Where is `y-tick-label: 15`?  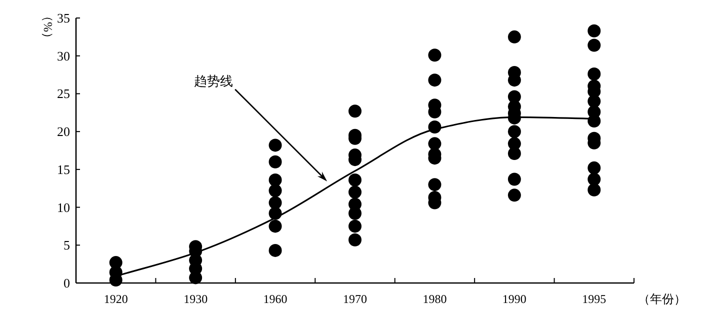
y-tick-label: 15 is located at coordinates (63, 169).